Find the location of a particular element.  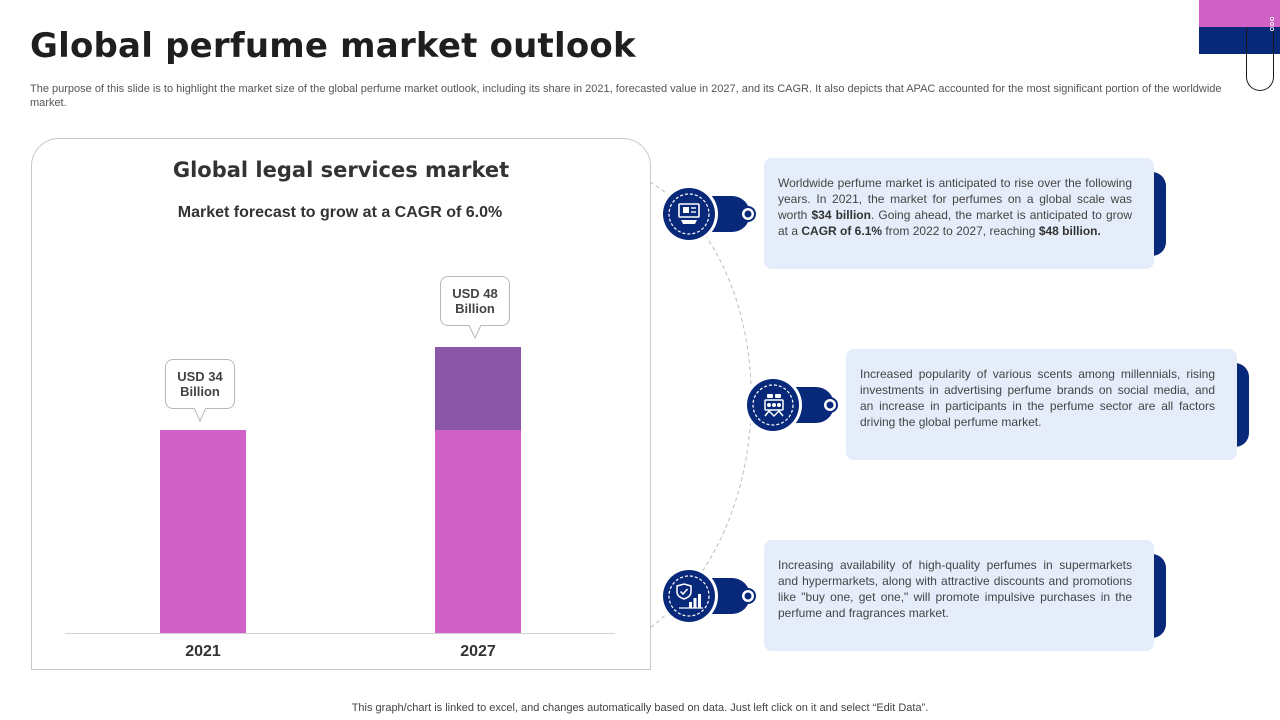

data-label-2027: USD 48 Billion is located at coordinates (475, 300).